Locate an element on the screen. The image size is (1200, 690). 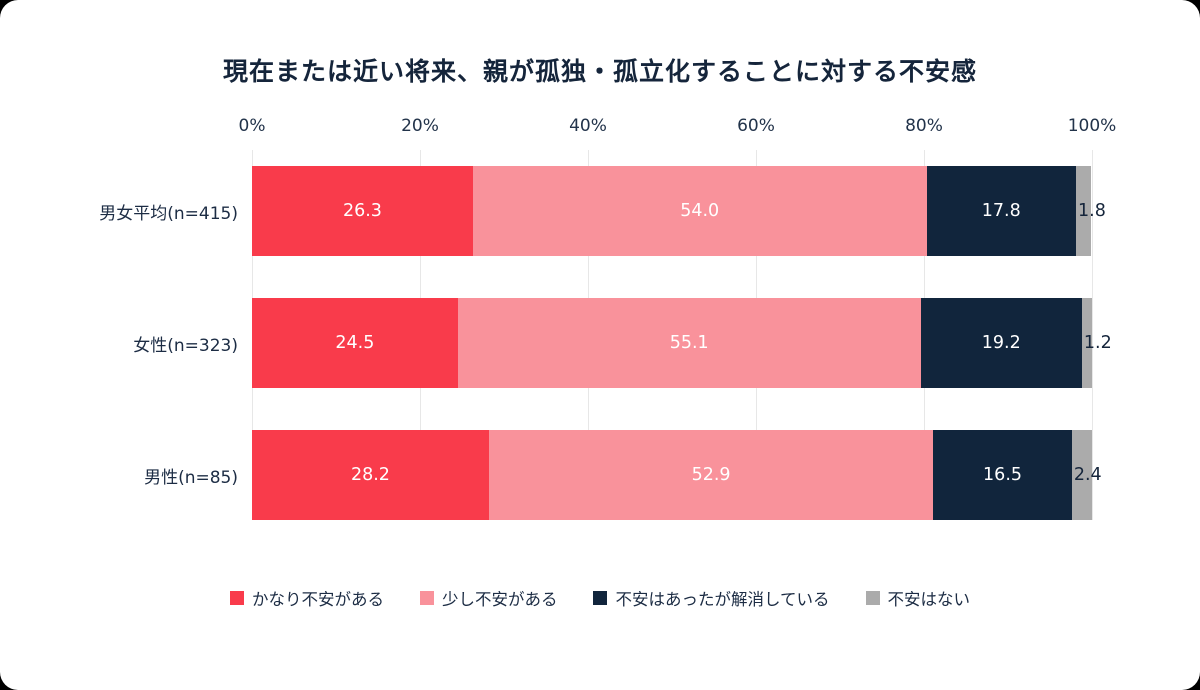
legend-label: 少し不安がある is located at coordinates (499, 599).